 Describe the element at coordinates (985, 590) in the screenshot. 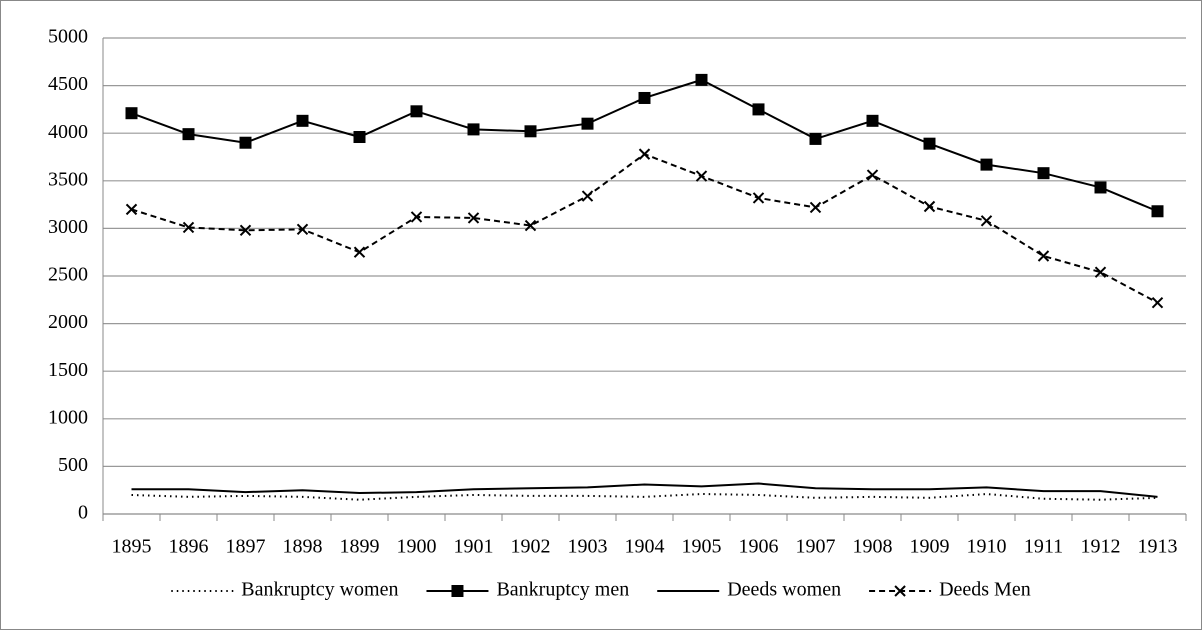

I see `legend-label: Deeds Men` at that location.